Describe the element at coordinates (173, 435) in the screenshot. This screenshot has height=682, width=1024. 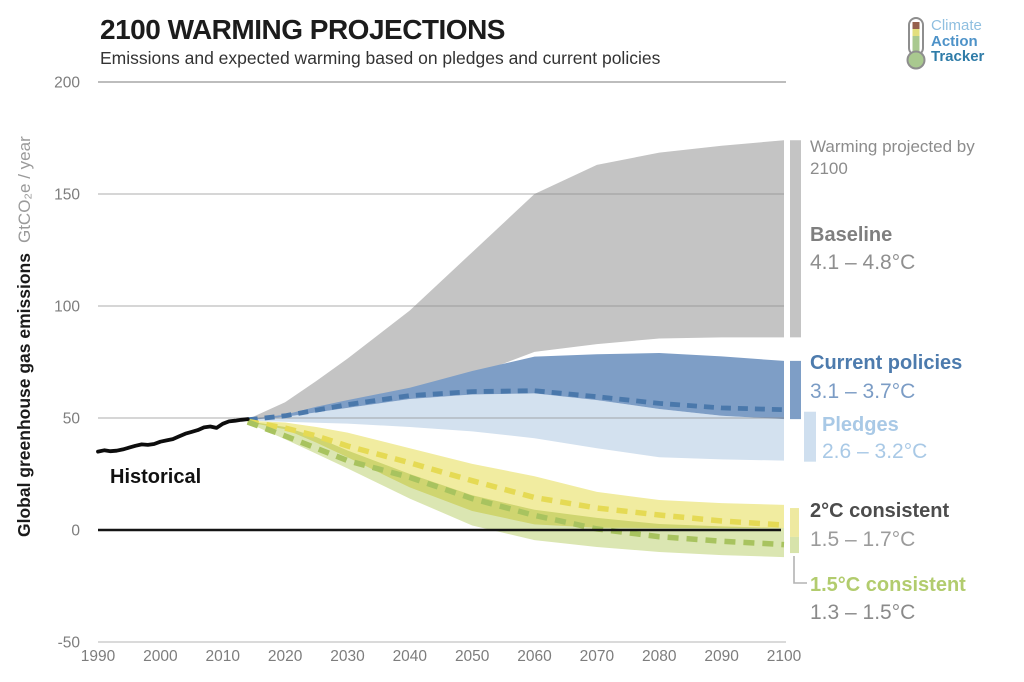
I see `historical-line` at that location.